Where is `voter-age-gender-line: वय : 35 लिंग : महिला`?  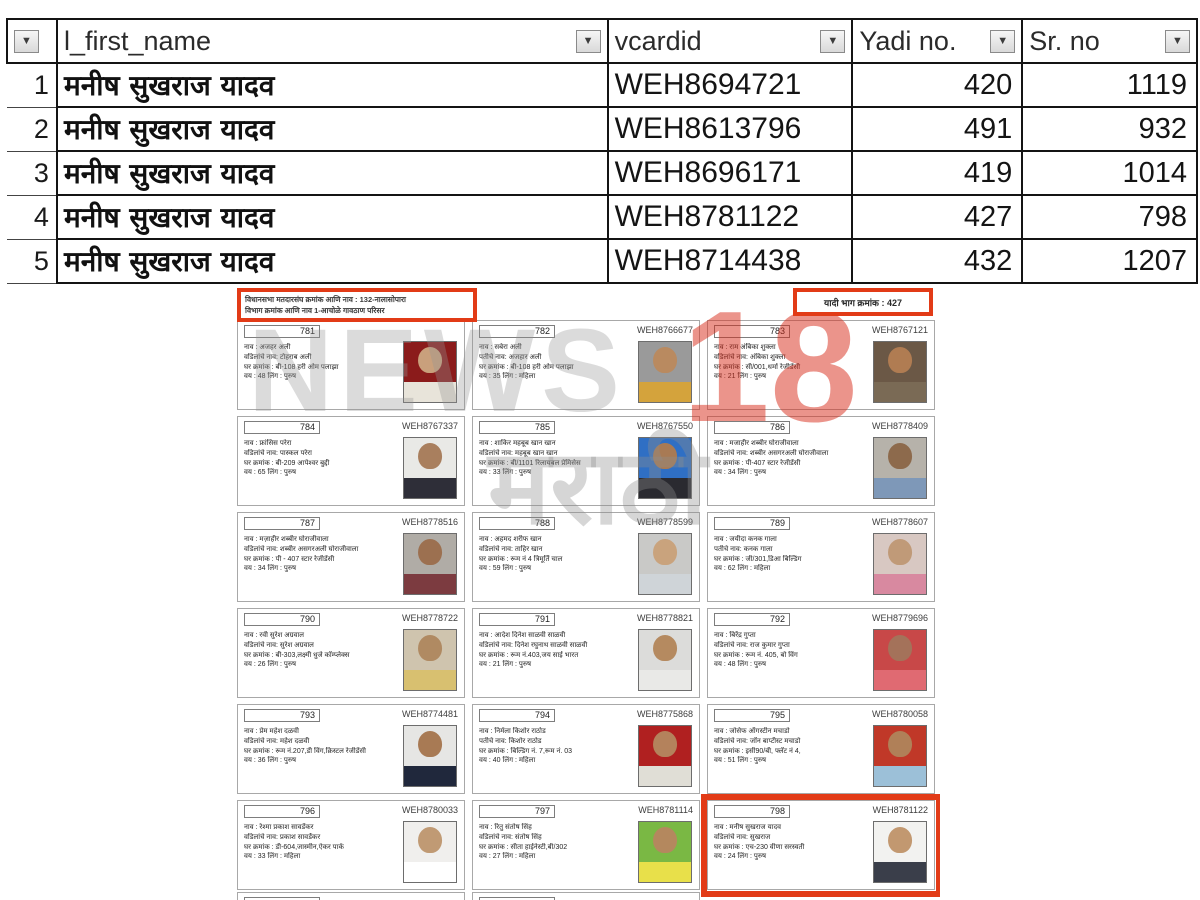 voter-age-gender-line: वय : 35 लिंग : महिला is located at coordinates (507, 377).